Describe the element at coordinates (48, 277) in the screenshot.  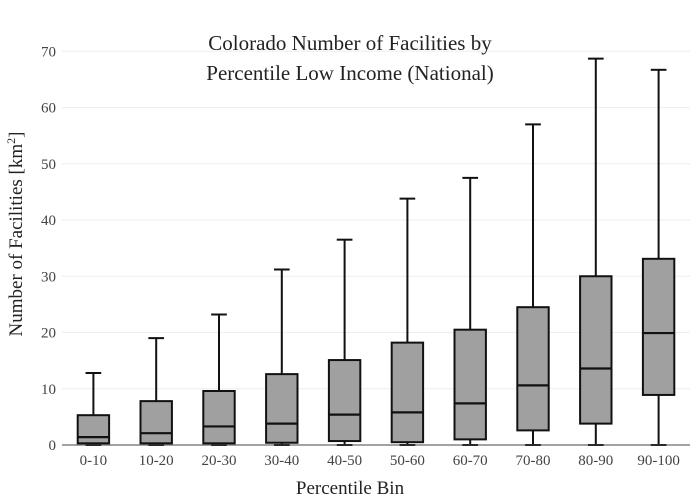
I see `y-tick-label: 30` at that location.